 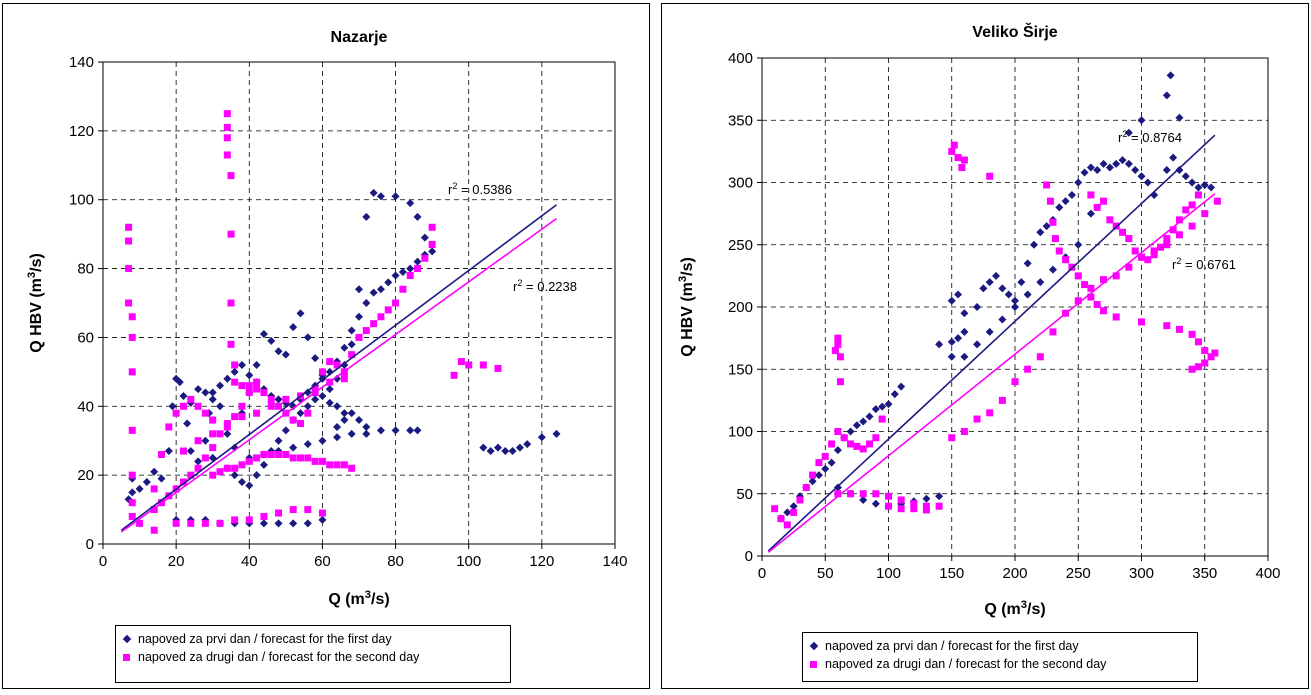 I want to click on y-tick-label: 20, so click(x=85, y=475).